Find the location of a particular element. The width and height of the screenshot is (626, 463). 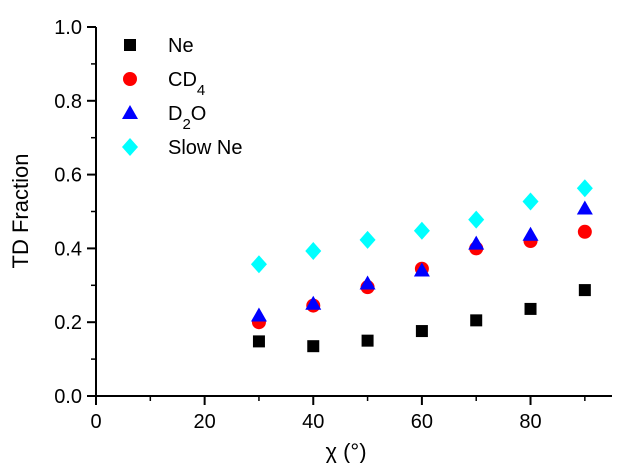

x-tick-label: 0 is located at coordinates (95, 422).